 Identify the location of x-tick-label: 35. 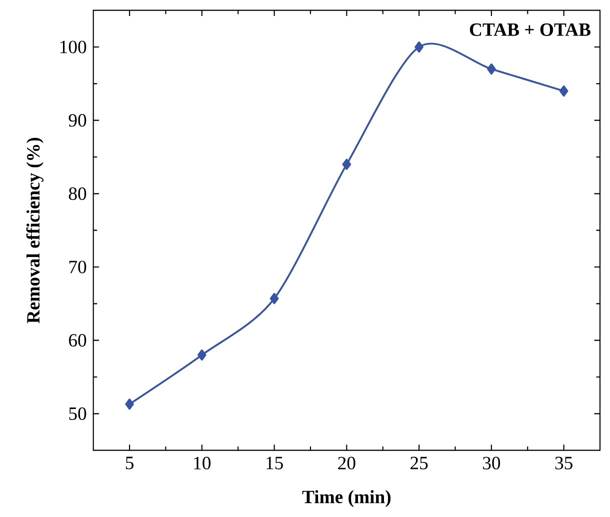
(563, 463).